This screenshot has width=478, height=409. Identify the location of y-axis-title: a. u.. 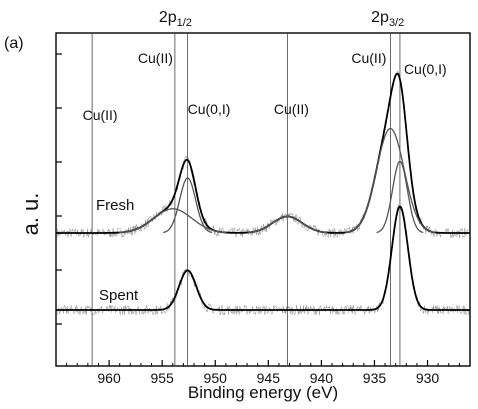
(30, 214).